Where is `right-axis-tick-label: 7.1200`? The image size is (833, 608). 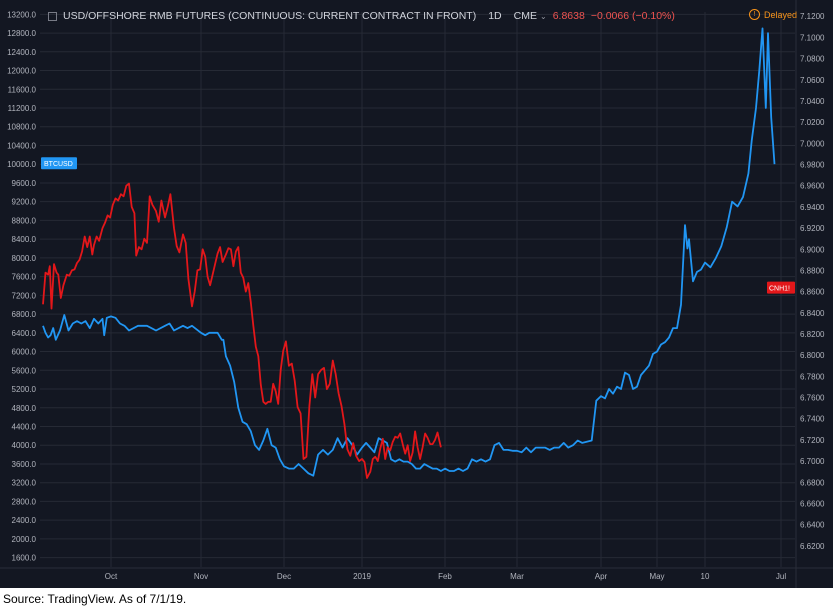 right-axis-tick-label: 7.1200 is located at coordinates (812, 16).